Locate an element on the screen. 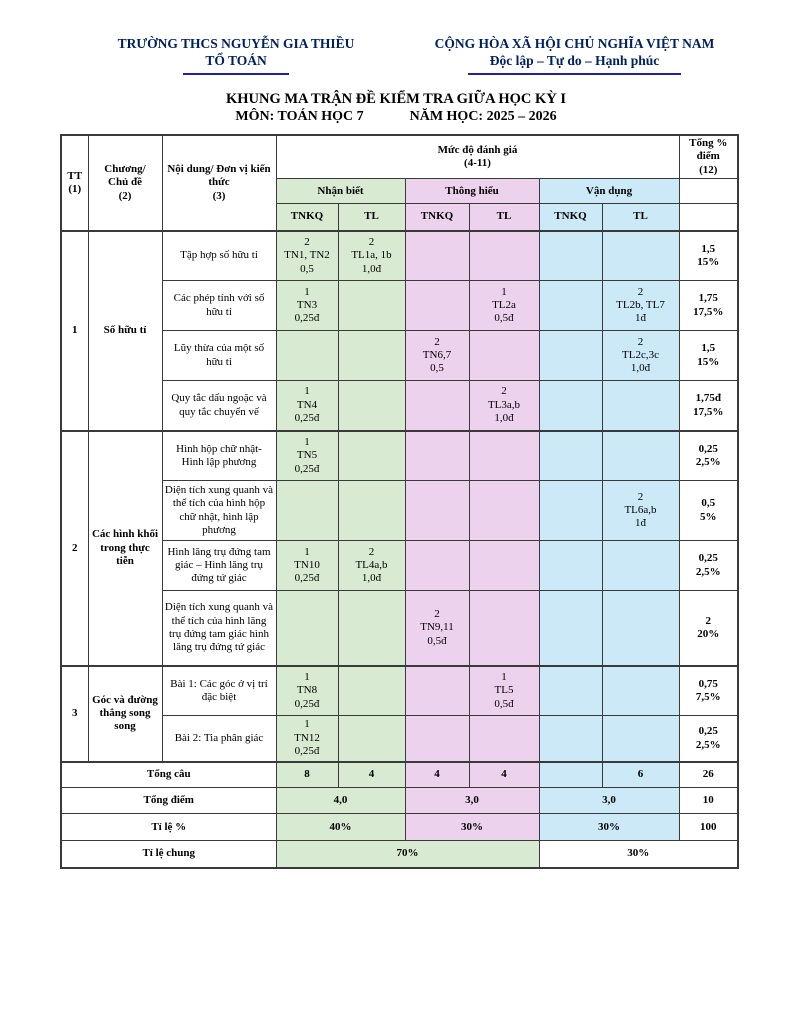 This screenshot has width=792, height=1024. footer-row-total-questions: Tổng câu 8 4 4 4 6 26 is located at coordinates (399, 774).